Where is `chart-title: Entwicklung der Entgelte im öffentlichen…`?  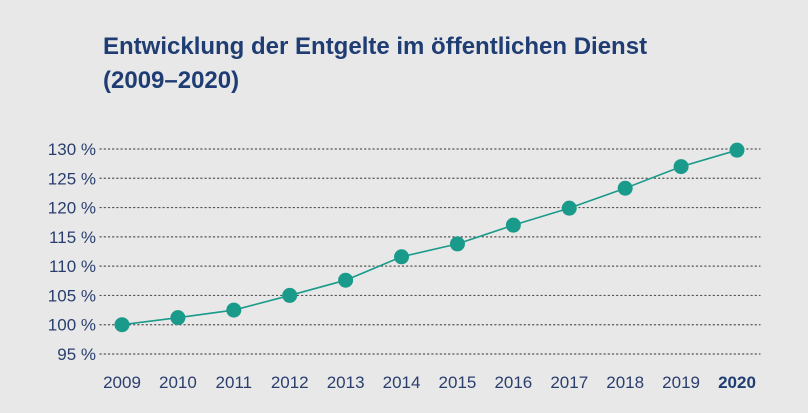 chart-title: Entwicklung der Entgelte im öffentlichen… is located at coordinates (375, 64).